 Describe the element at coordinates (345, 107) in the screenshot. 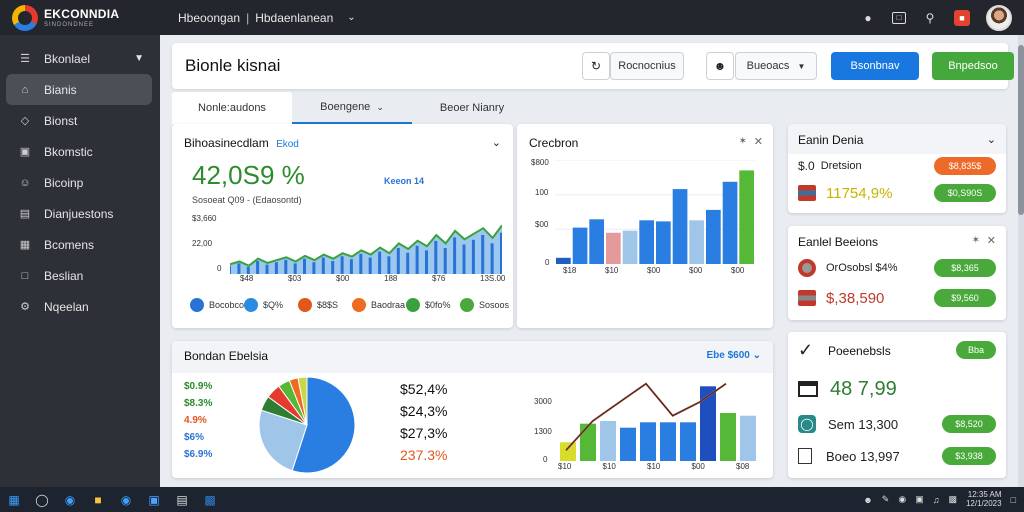

I see `tab-label: Boengene` at that location.